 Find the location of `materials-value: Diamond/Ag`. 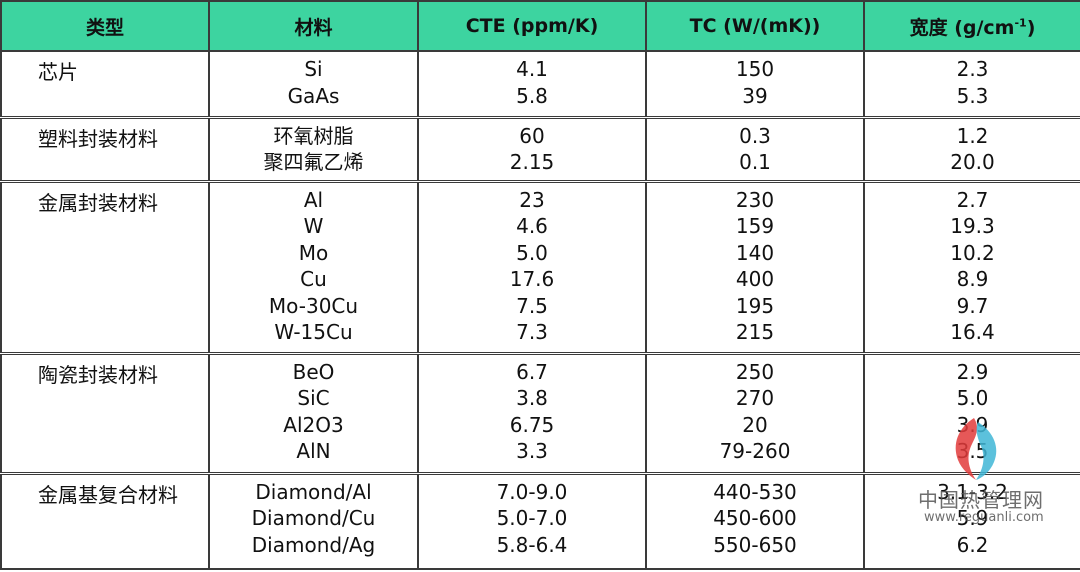

materials-value: Diamond/Ag is located at coordinates (313, 544).